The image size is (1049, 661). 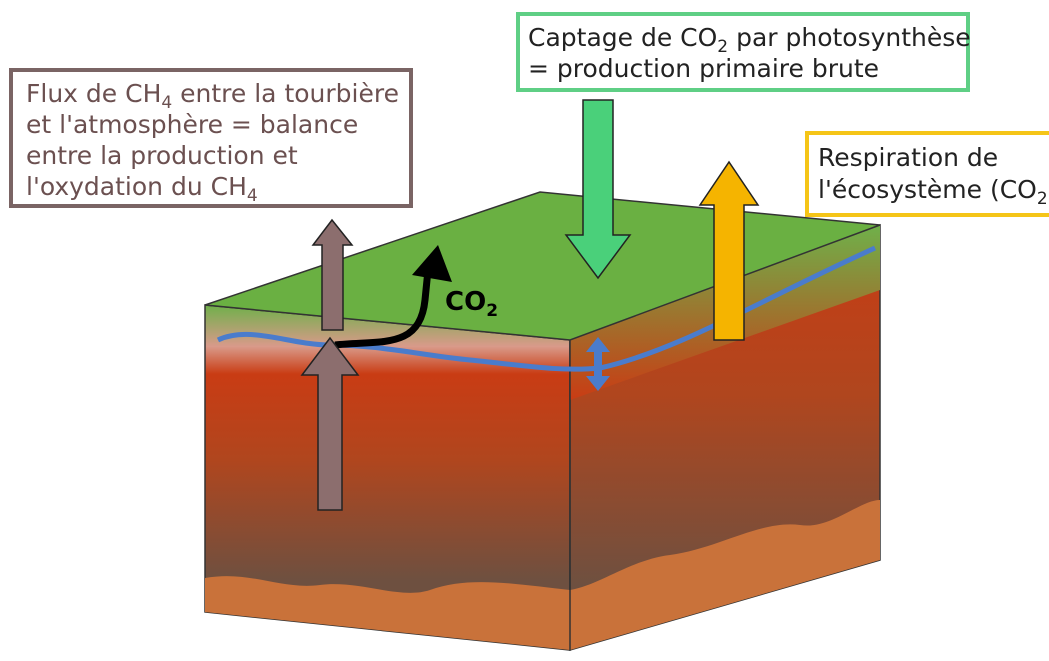 I want to click on ch4-box, so click(x=211, y=138).